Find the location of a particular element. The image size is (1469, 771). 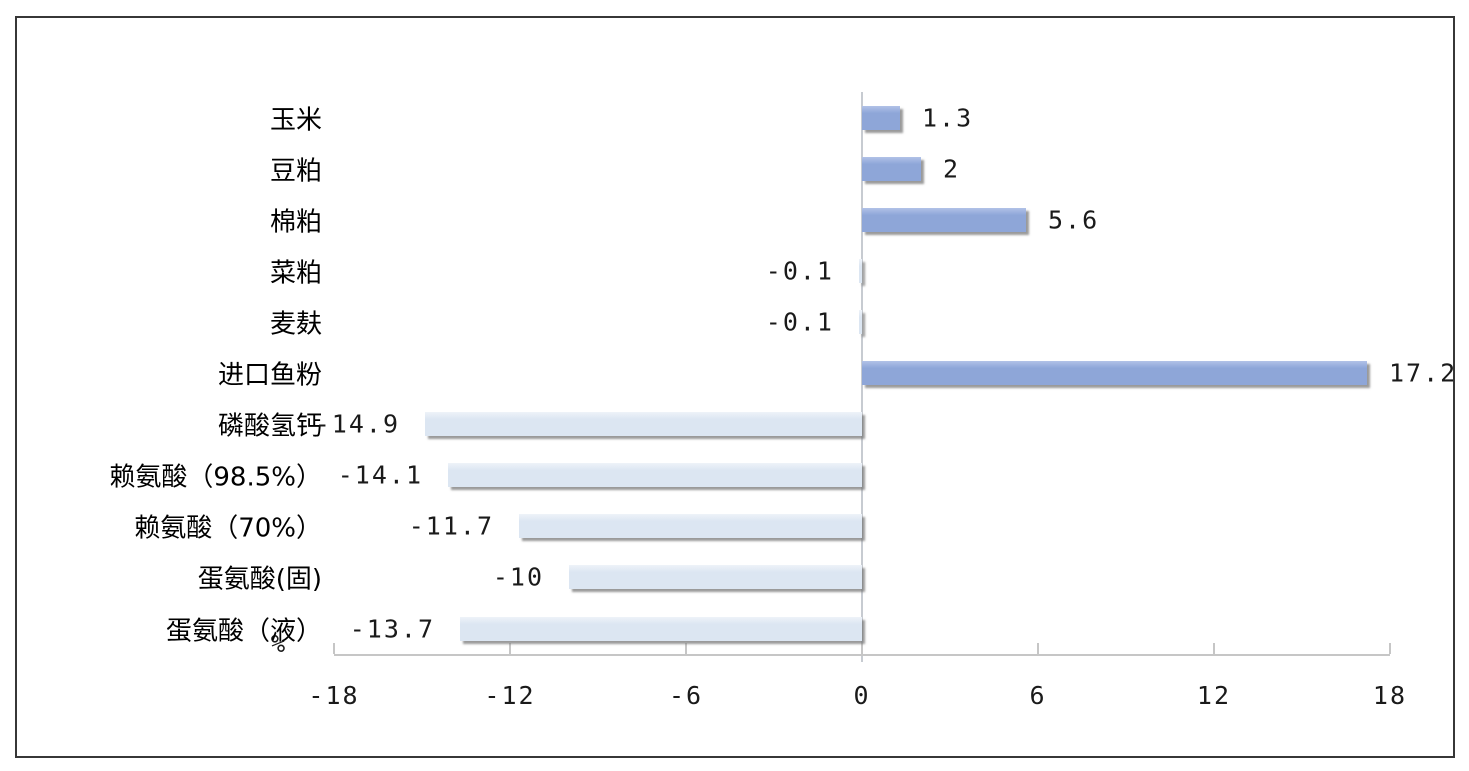

value-label: 1.3 is located at coordinates (948, 118).